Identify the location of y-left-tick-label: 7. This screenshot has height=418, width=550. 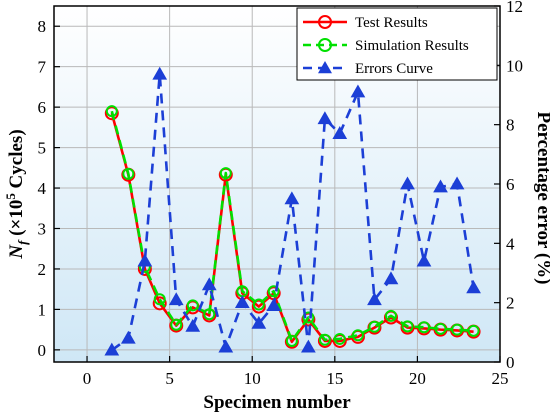
(42, 67).